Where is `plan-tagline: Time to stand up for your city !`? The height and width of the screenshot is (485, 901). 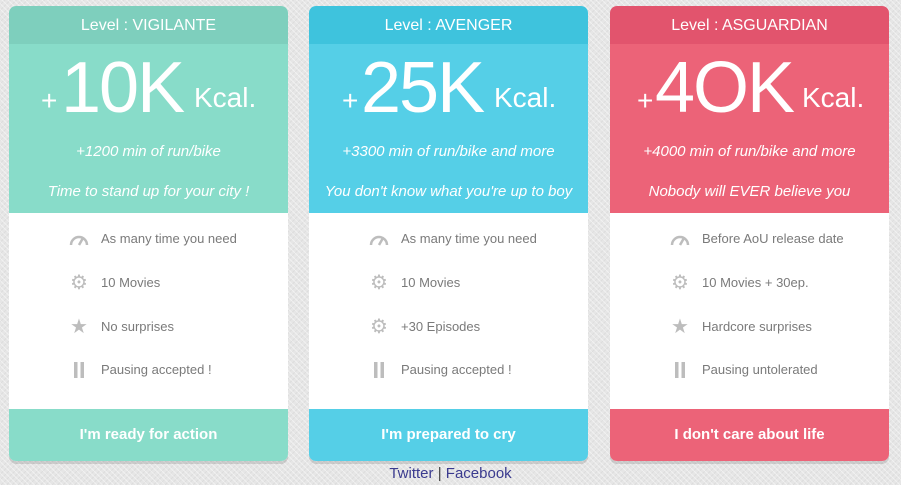 plan-tagline: Time to stand up for your city ! is located at coordinates (148, 191).